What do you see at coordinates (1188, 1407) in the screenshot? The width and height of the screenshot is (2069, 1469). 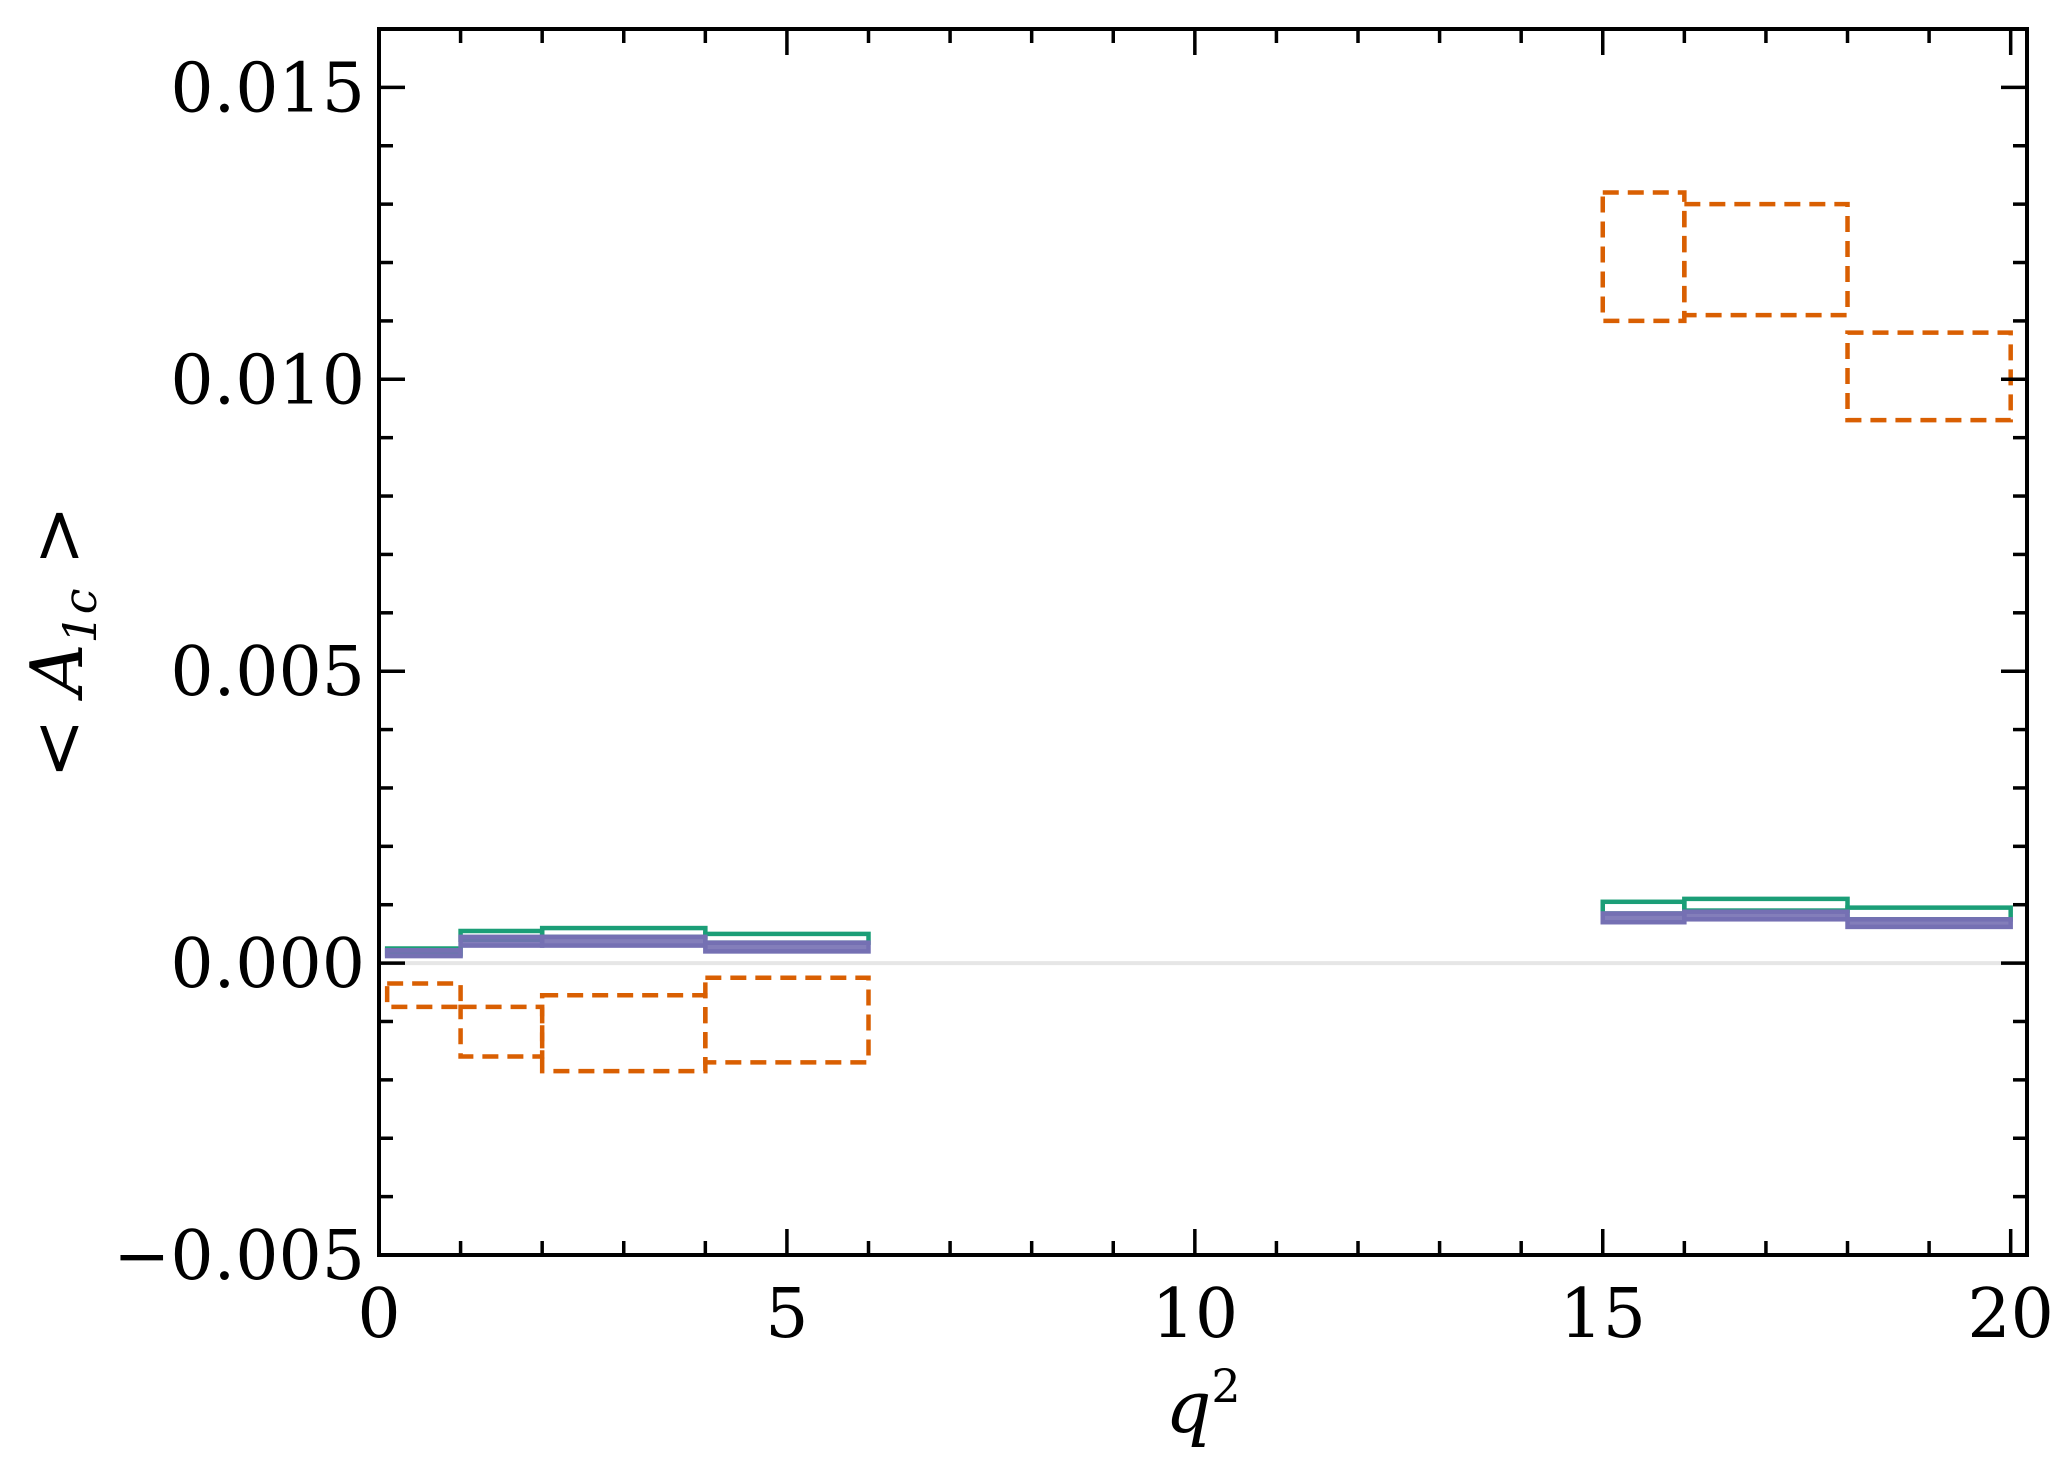 I see `x-axis-label-main: q` at bounding box center [1188, 1407].